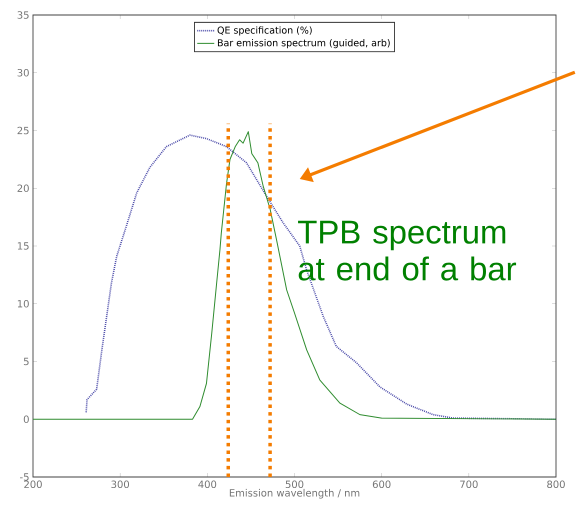  What do you see at coordinates (26, 362) in the screenshot?
I see `y-tick-label: 5` at bounding box center [26, 362].